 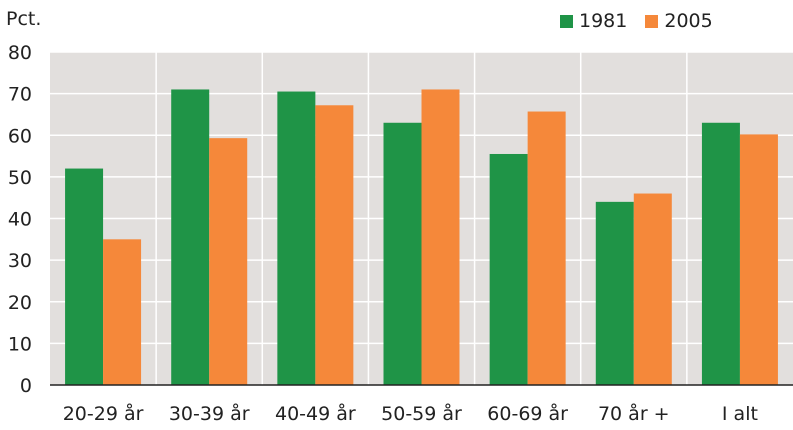 I want to click on y-tick-label: 0, so click(x=26, y=386).